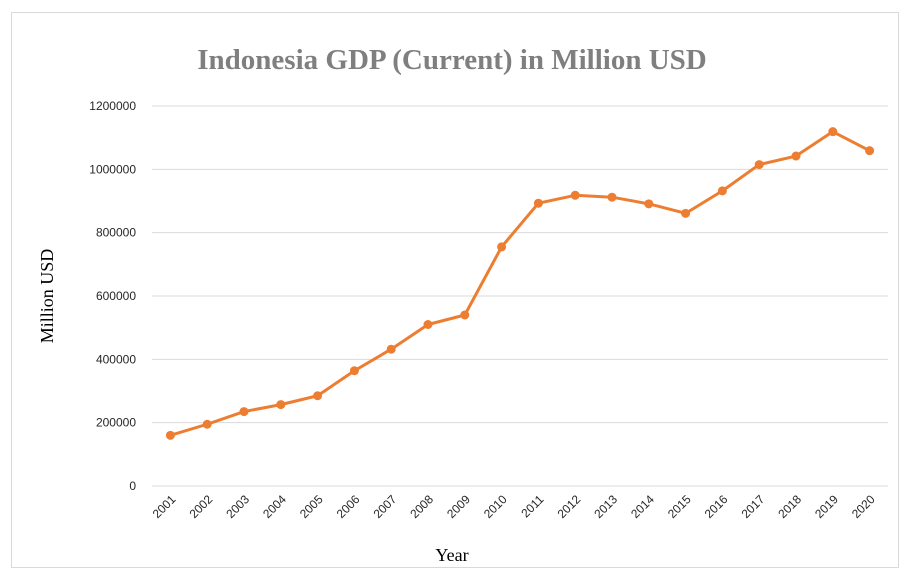 This screenshot has height=570, width=902. I want to click on x-tick-label: 2003, so click(237, 506).